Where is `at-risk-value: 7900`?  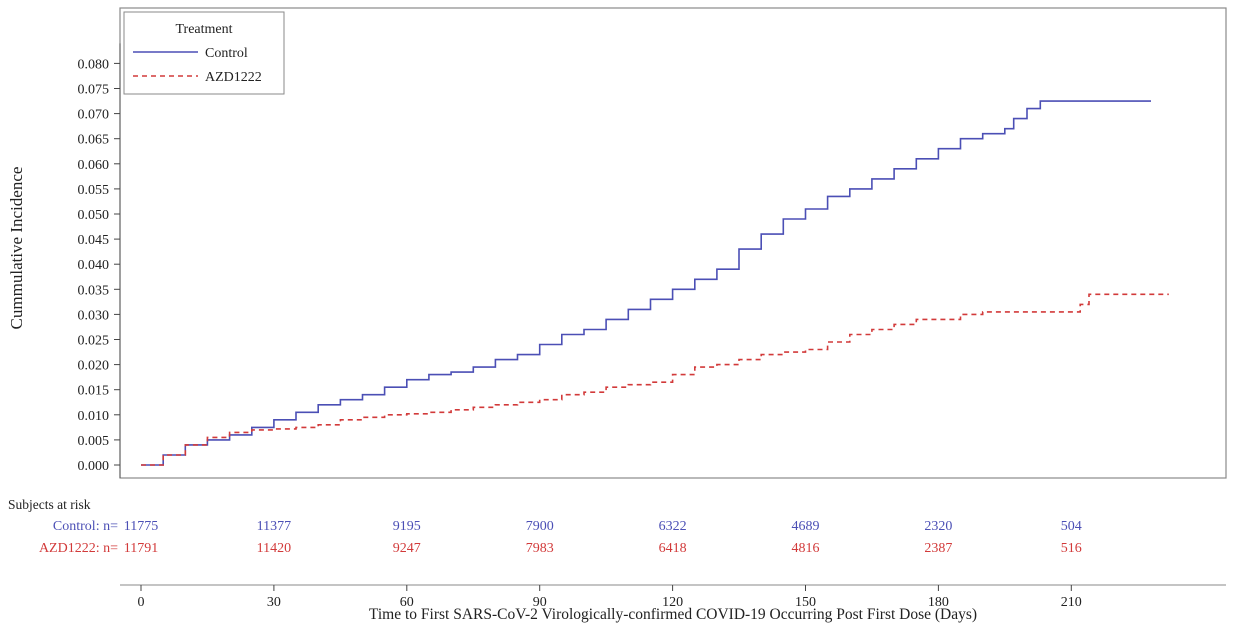
at-risk-value: 7900 is located at coordinates (540, 526).